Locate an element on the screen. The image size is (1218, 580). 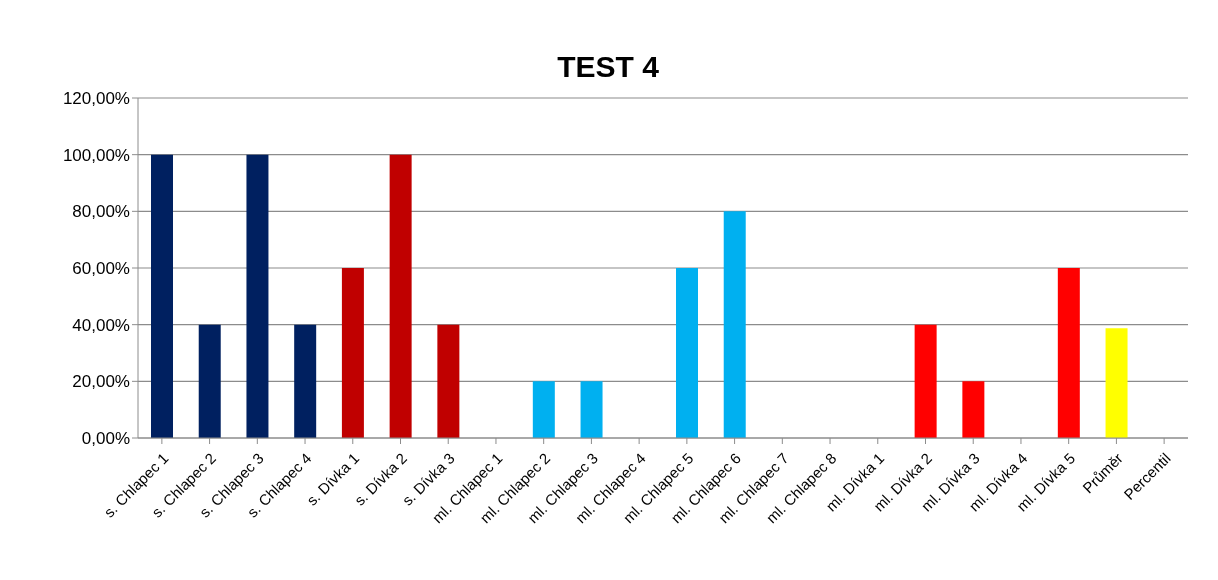
y-tick-label: 80,00% is located at coordinates (101, 212).